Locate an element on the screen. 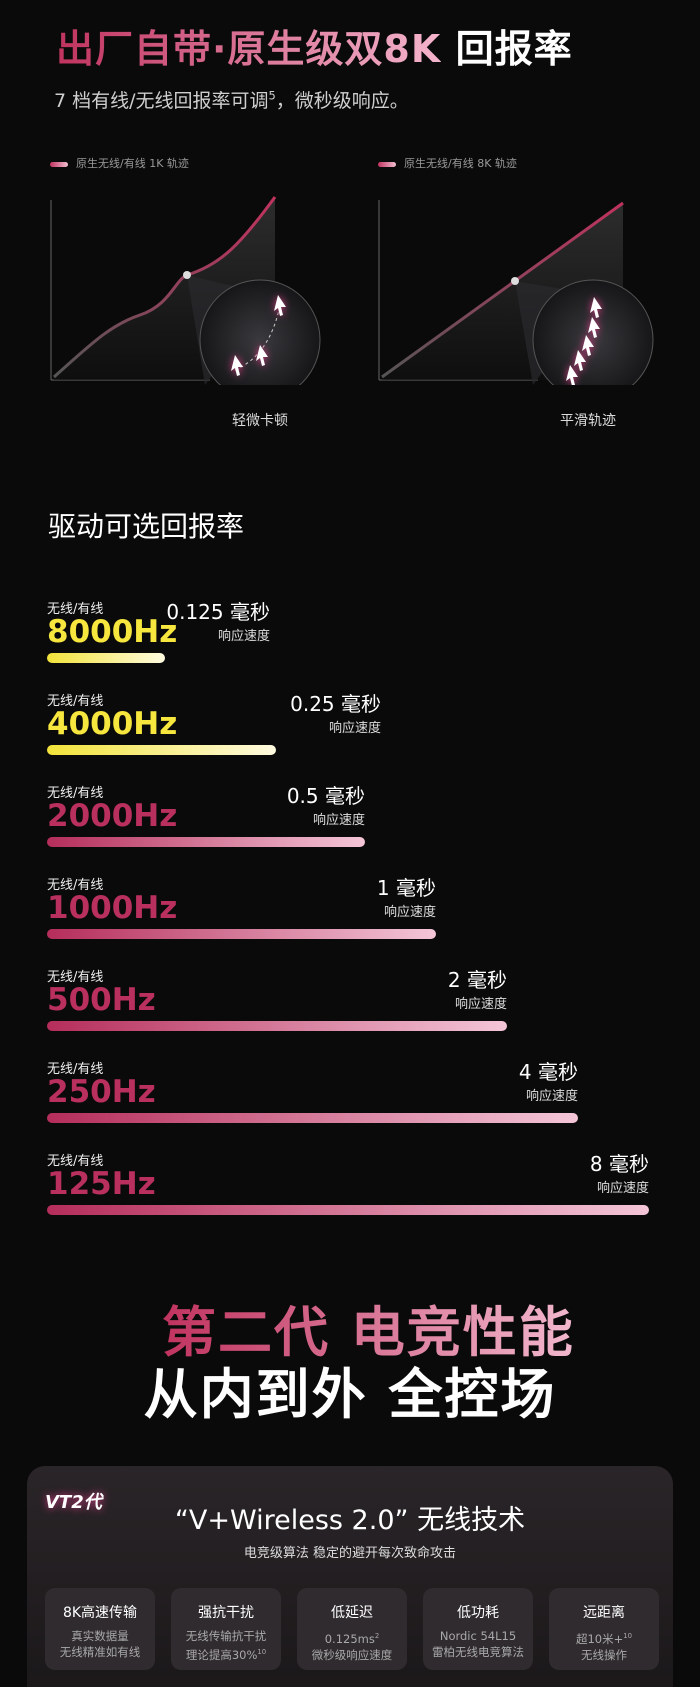 This screenshot has height=1687, width=700. latency-value: 1 毫秒 is located at coordinates (406, 888).